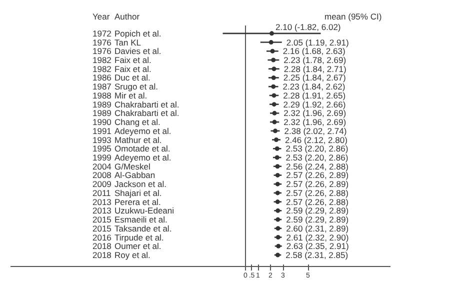  I want to click on y-tick-label: Chang et al., so click(137, 122).